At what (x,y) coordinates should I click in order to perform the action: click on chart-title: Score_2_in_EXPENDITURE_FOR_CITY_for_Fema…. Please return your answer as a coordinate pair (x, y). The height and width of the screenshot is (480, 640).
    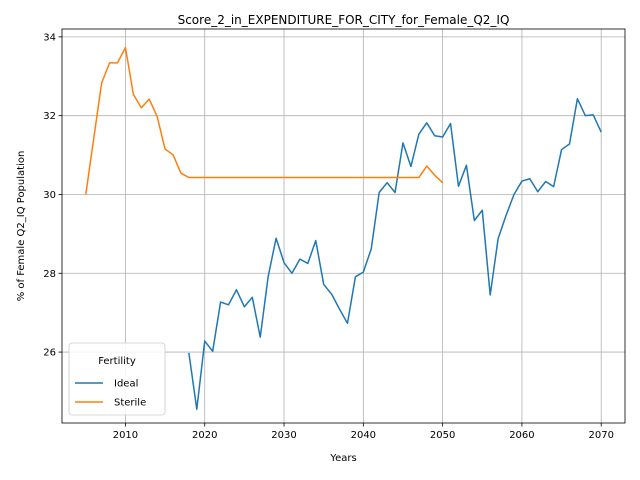
    Looking at the image, I should click on (344, 20).